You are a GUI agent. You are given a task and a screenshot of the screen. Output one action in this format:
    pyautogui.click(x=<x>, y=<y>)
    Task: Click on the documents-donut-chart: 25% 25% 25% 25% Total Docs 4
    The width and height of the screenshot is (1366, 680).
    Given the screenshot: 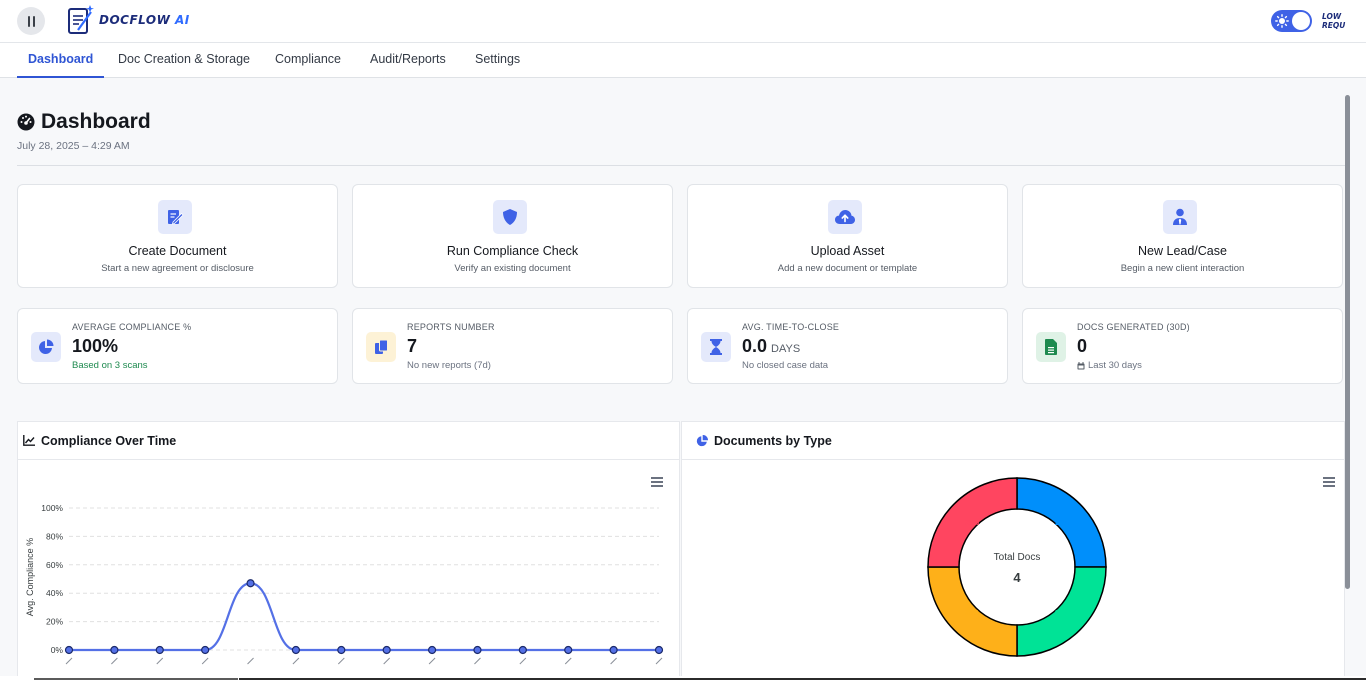 What is the action you would take?
    pyautogui.click(x=1017, y=567)
    